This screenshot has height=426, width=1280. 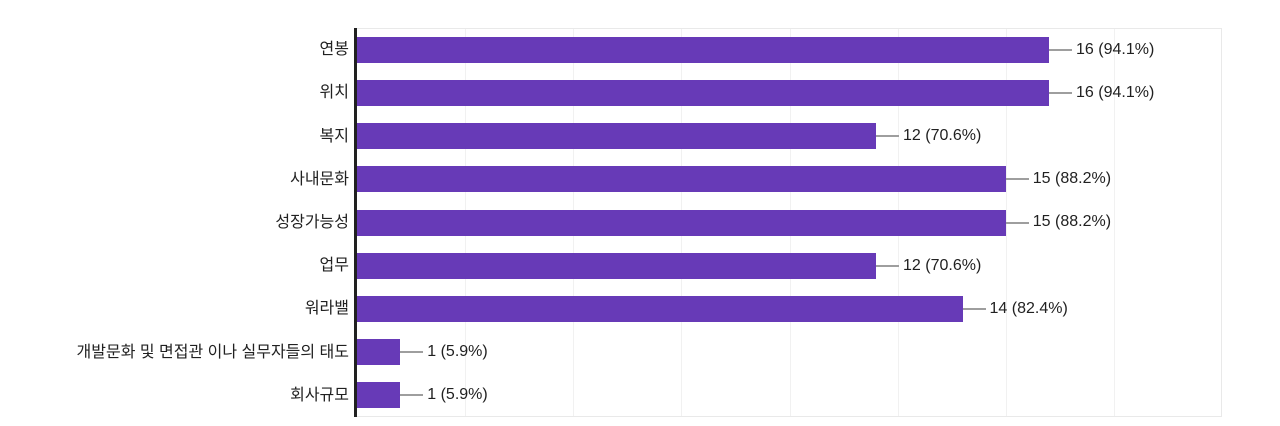 I want to click on category-label: 회사규모, so click(x=319, y=395).